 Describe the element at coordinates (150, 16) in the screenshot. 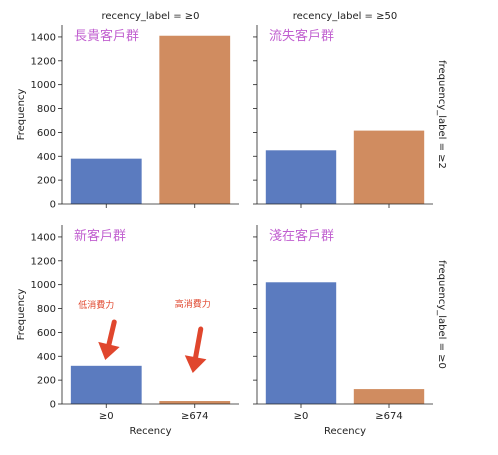

I see `column-title: recency_label = ≥0` at that location.